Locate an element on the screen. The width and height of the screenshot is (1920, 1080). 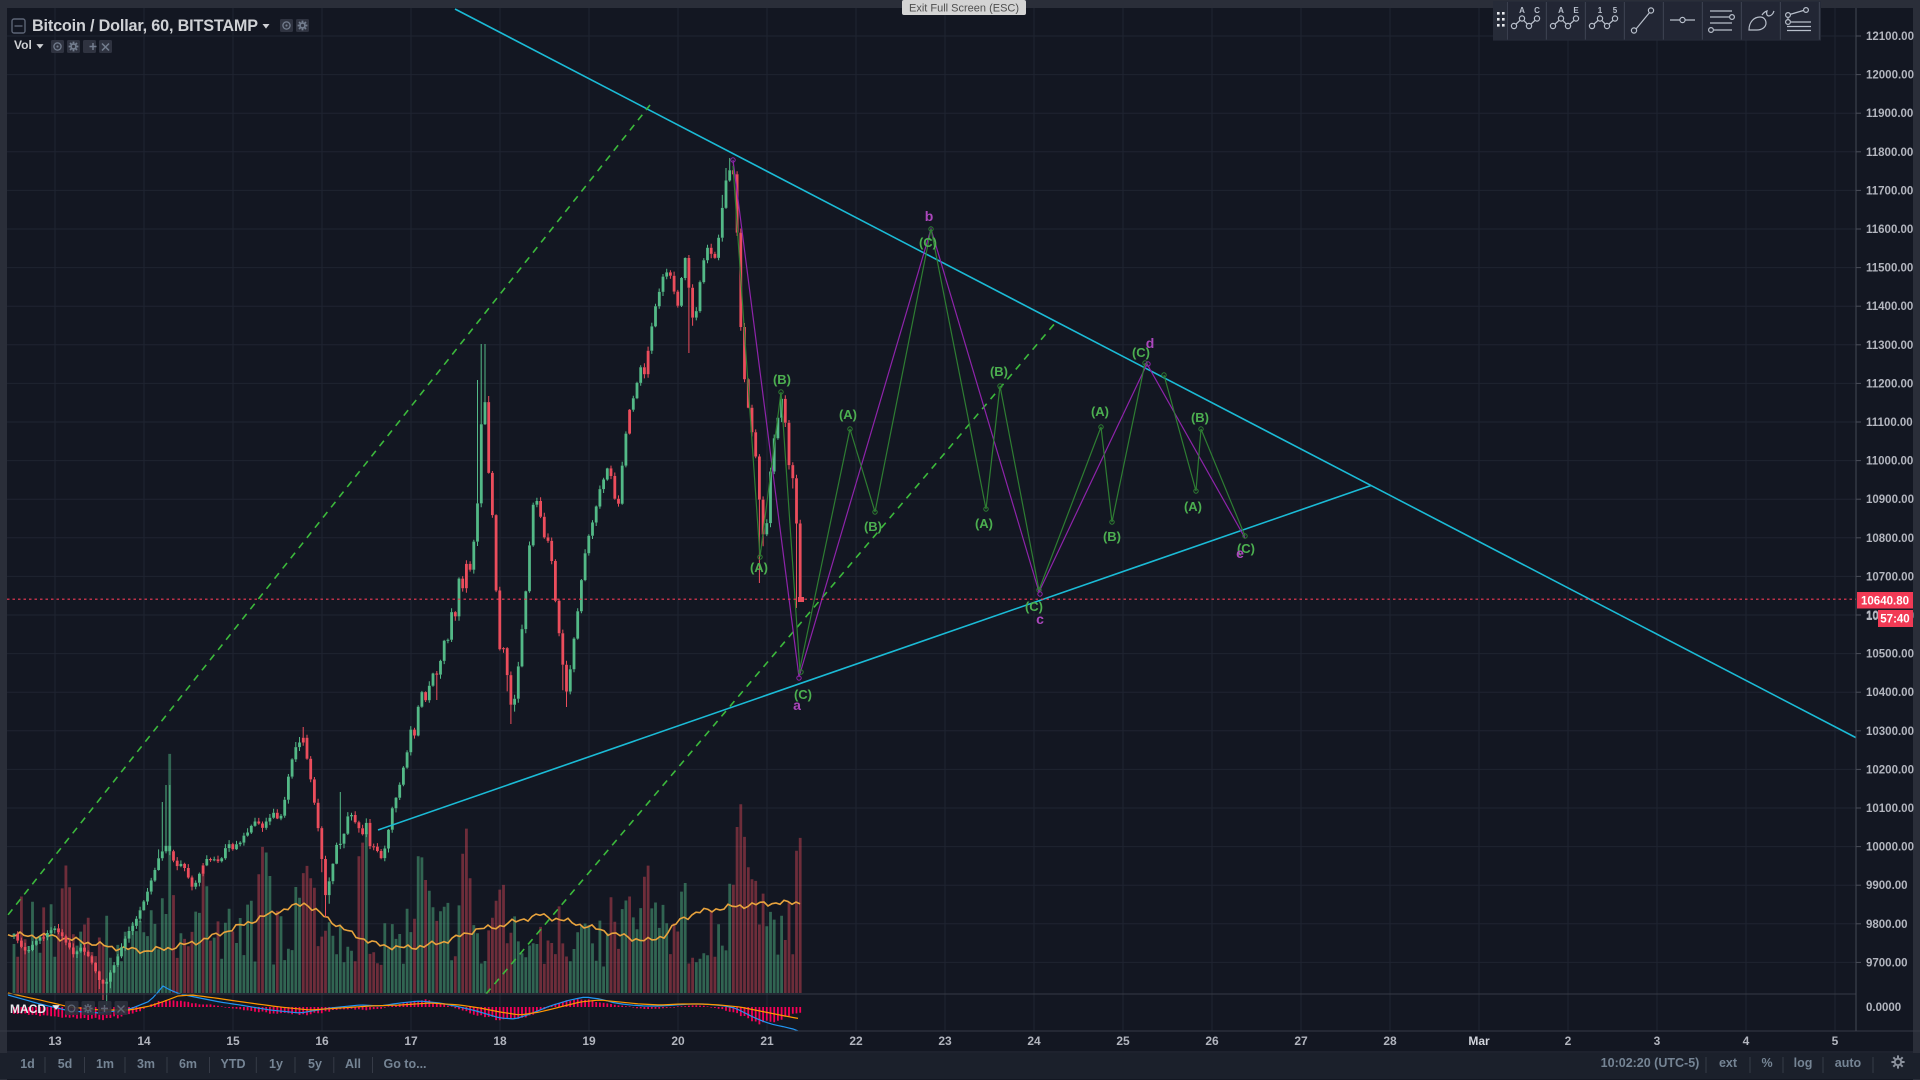
svg-text: 26 is located at coordinates (1212, 1041).